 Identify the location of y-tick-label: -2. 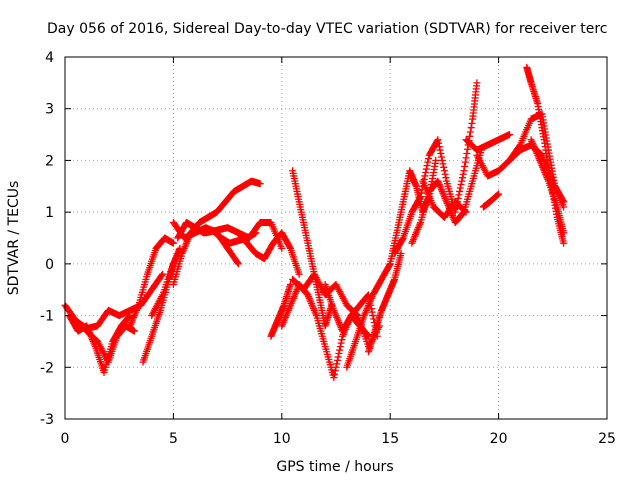
(47, 368).